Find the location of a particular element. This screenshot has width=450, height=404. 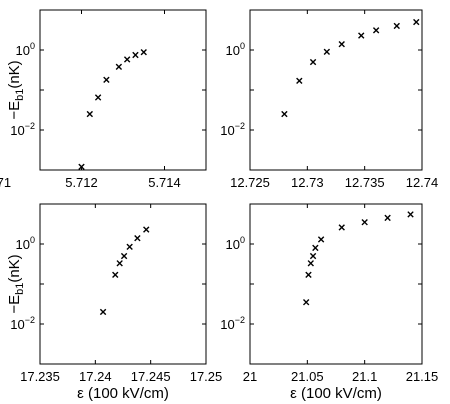

x-tick-label: 17.25 is located at coordinates (206, 376).